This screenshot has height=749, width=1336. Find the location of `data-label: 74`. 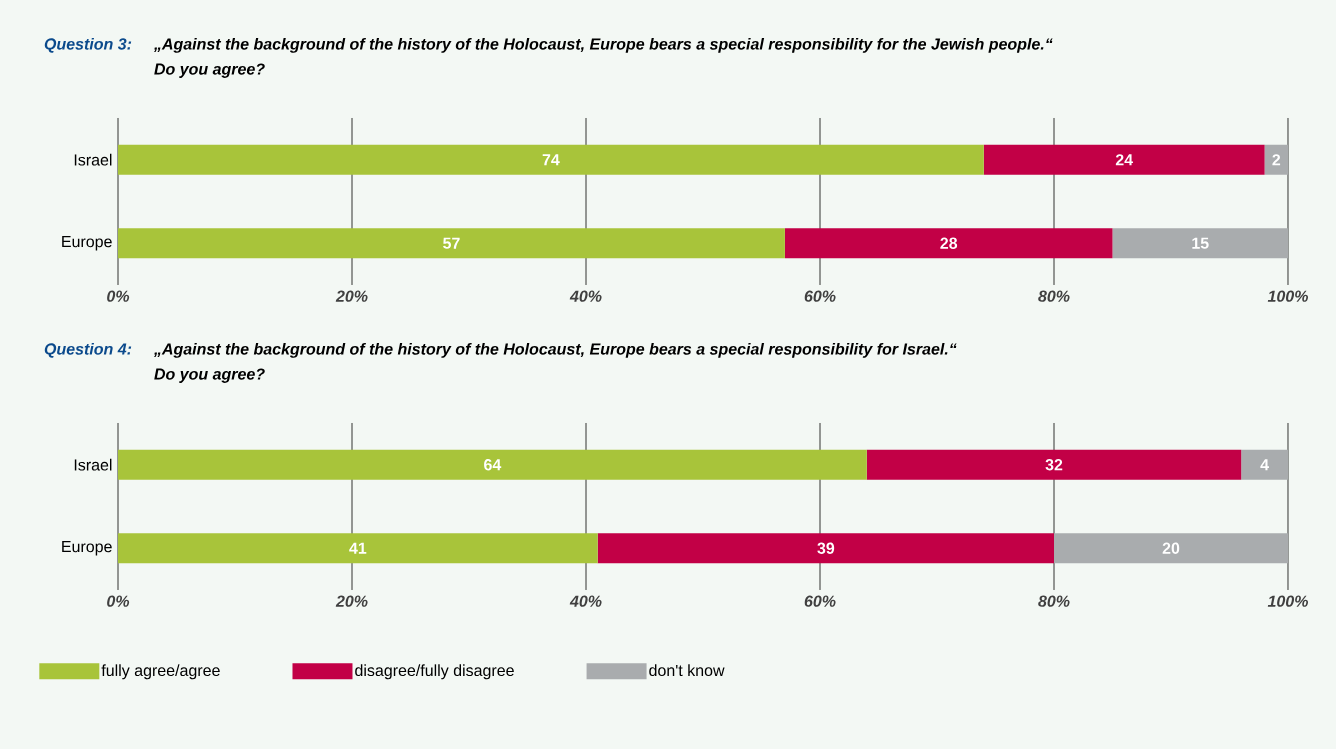

data-label: 74 is located at coordinates (551, 160).